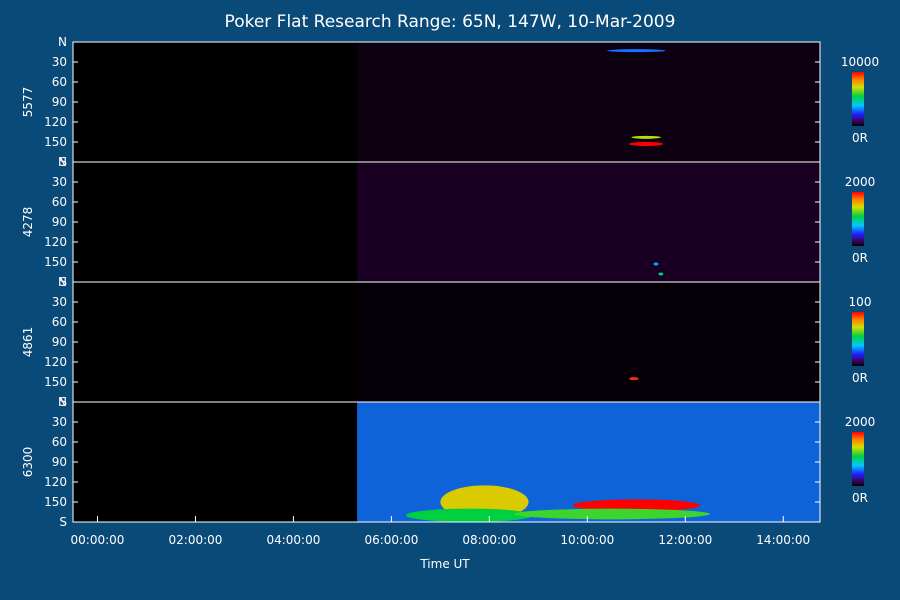 The image size is (900, 600). What do you see at coordinates (685, 540) in the screenshot?
I see `x-tick-label: 12:00:00` at bounding box center [685, 540].